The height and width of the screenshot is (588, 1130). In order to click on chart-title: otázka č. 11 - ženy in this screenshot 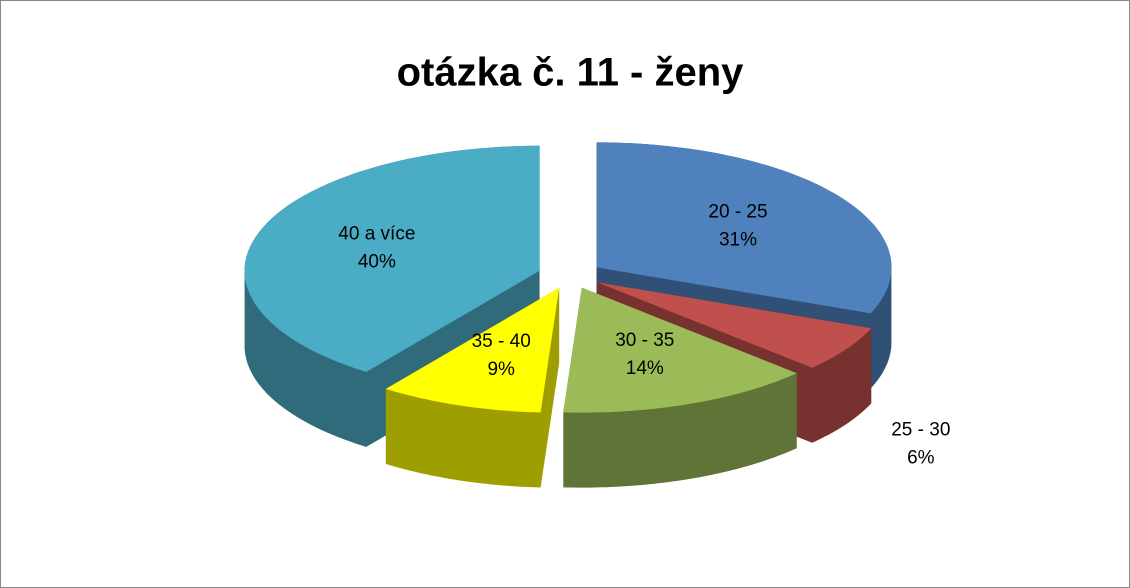, I will do `click(571, 73)`.